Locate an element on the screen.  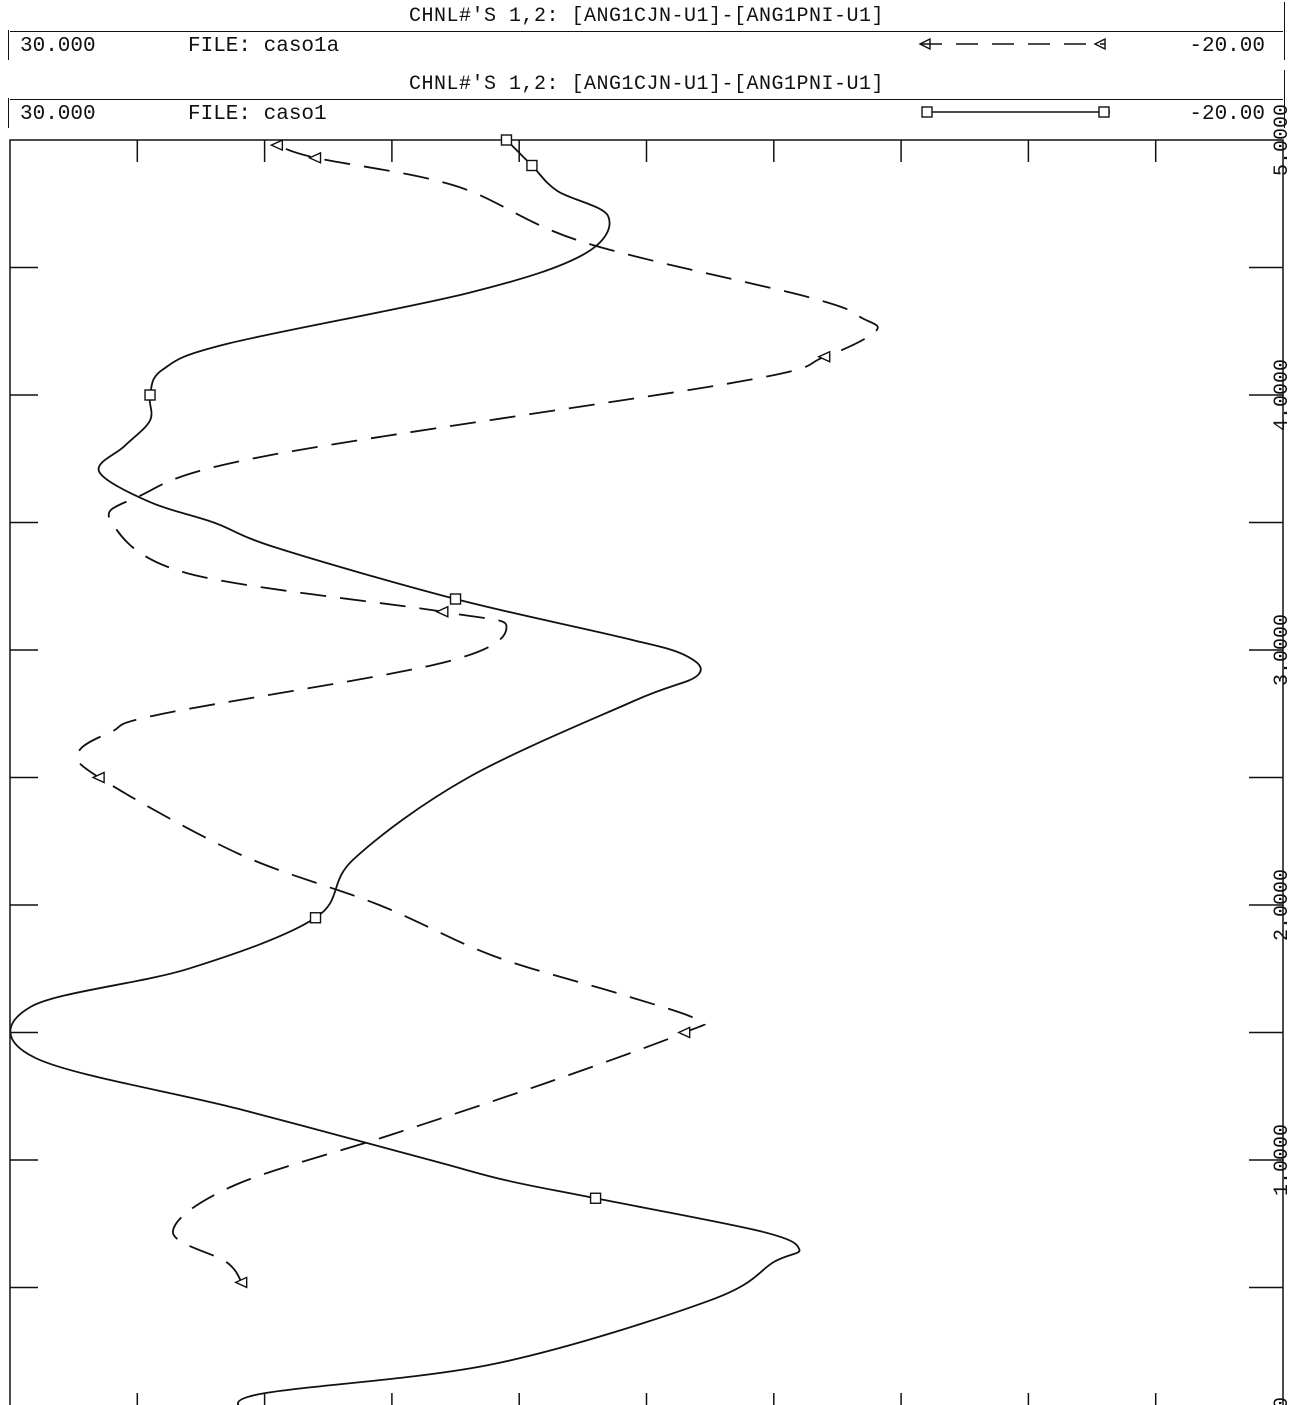
time-tick-label: 5.0000 is located at coordinates (1282, 140).